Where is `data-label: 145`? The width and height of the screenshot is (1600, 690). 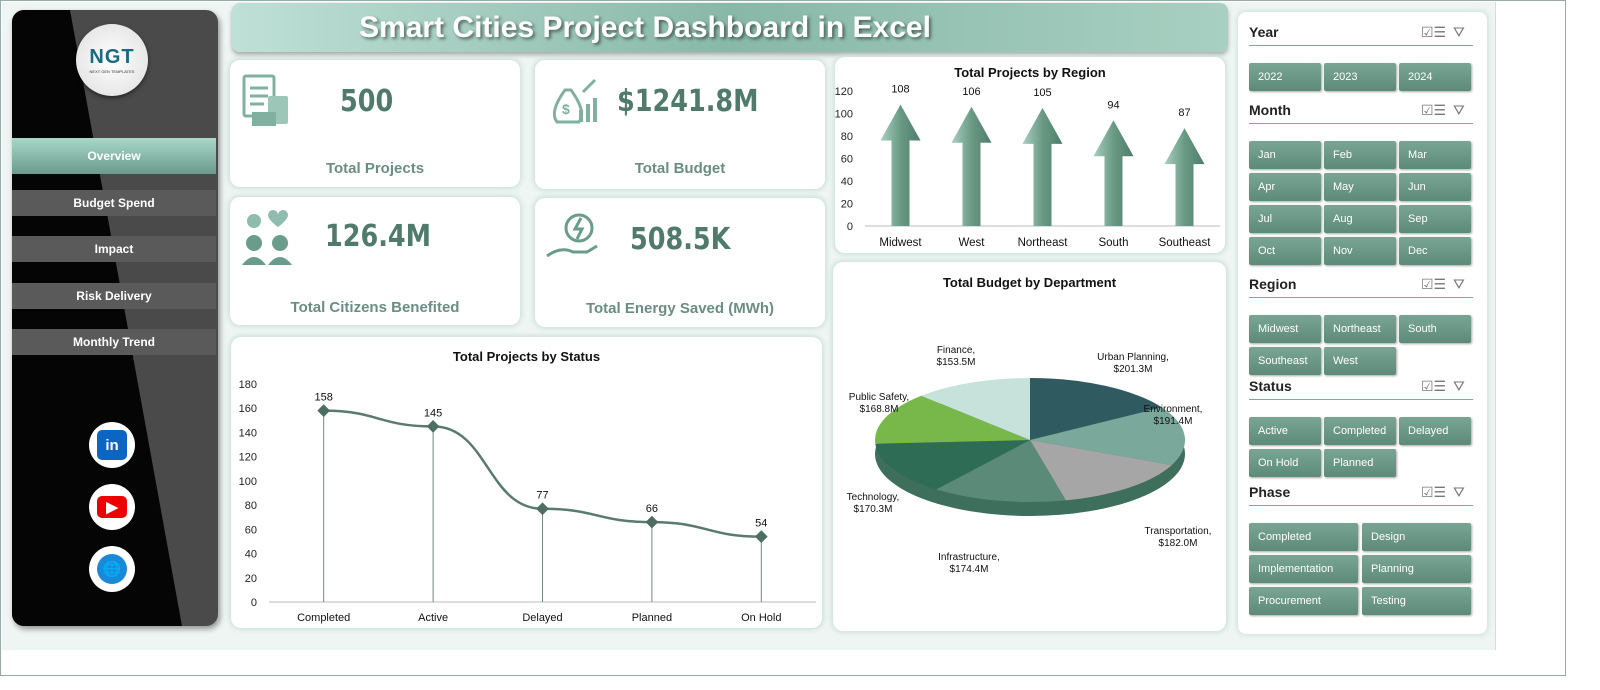 data-label: 145 is located at coordinates (433, 413).